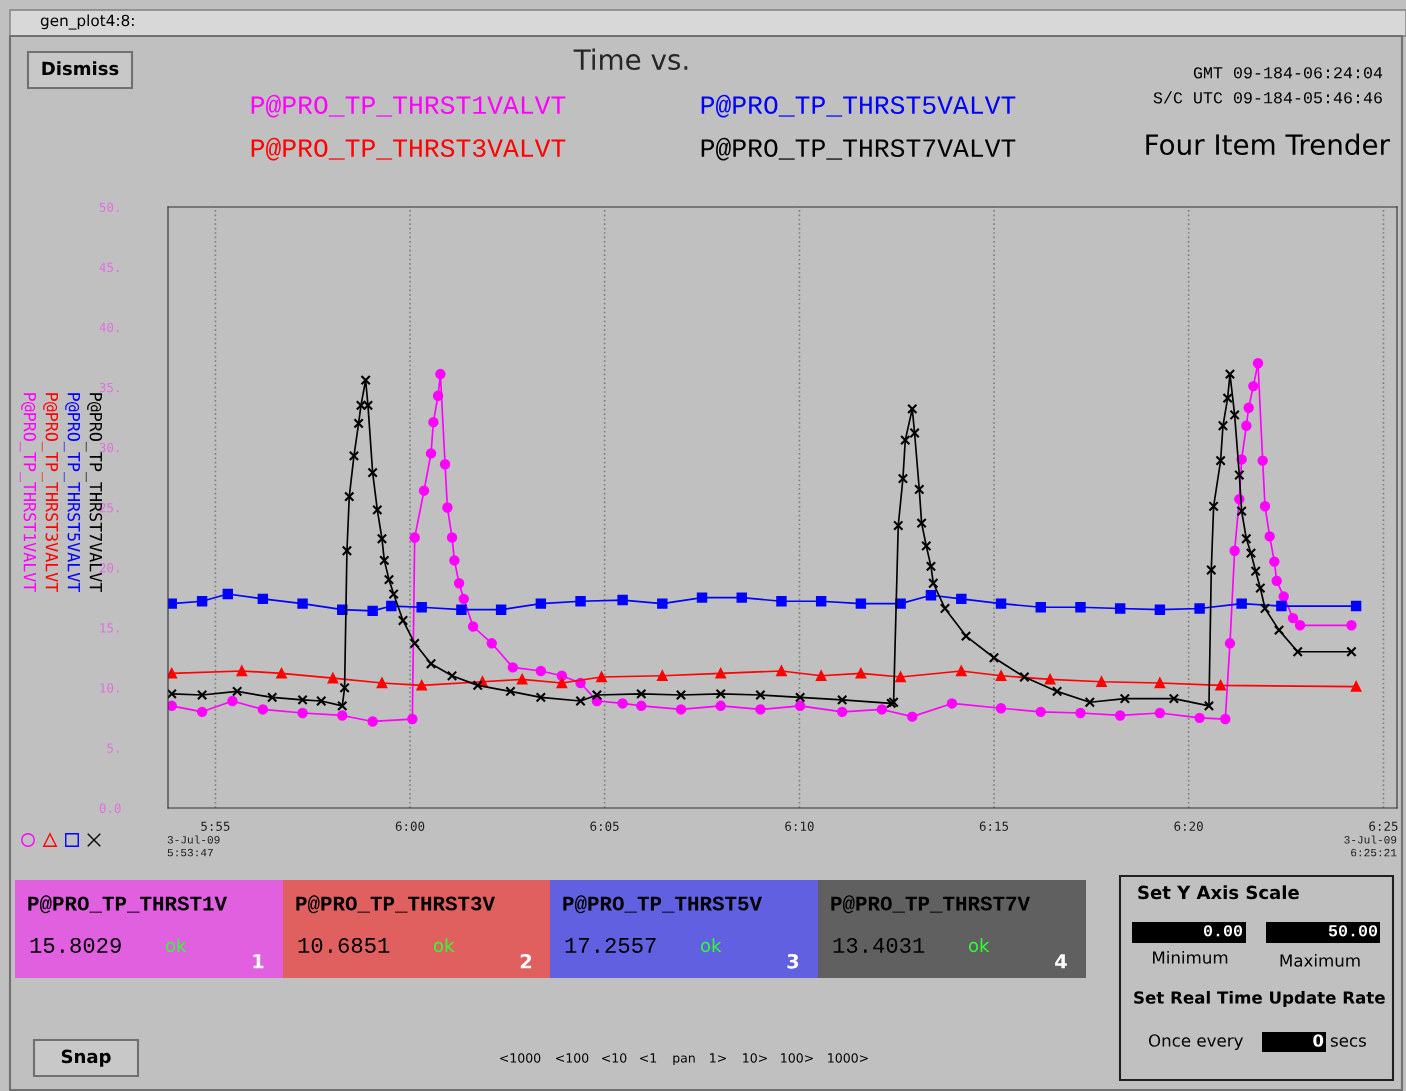 The width and height of the screenshot is (1406, 1091). I want to click on text: Four Item Trender, so click(1268, 144).